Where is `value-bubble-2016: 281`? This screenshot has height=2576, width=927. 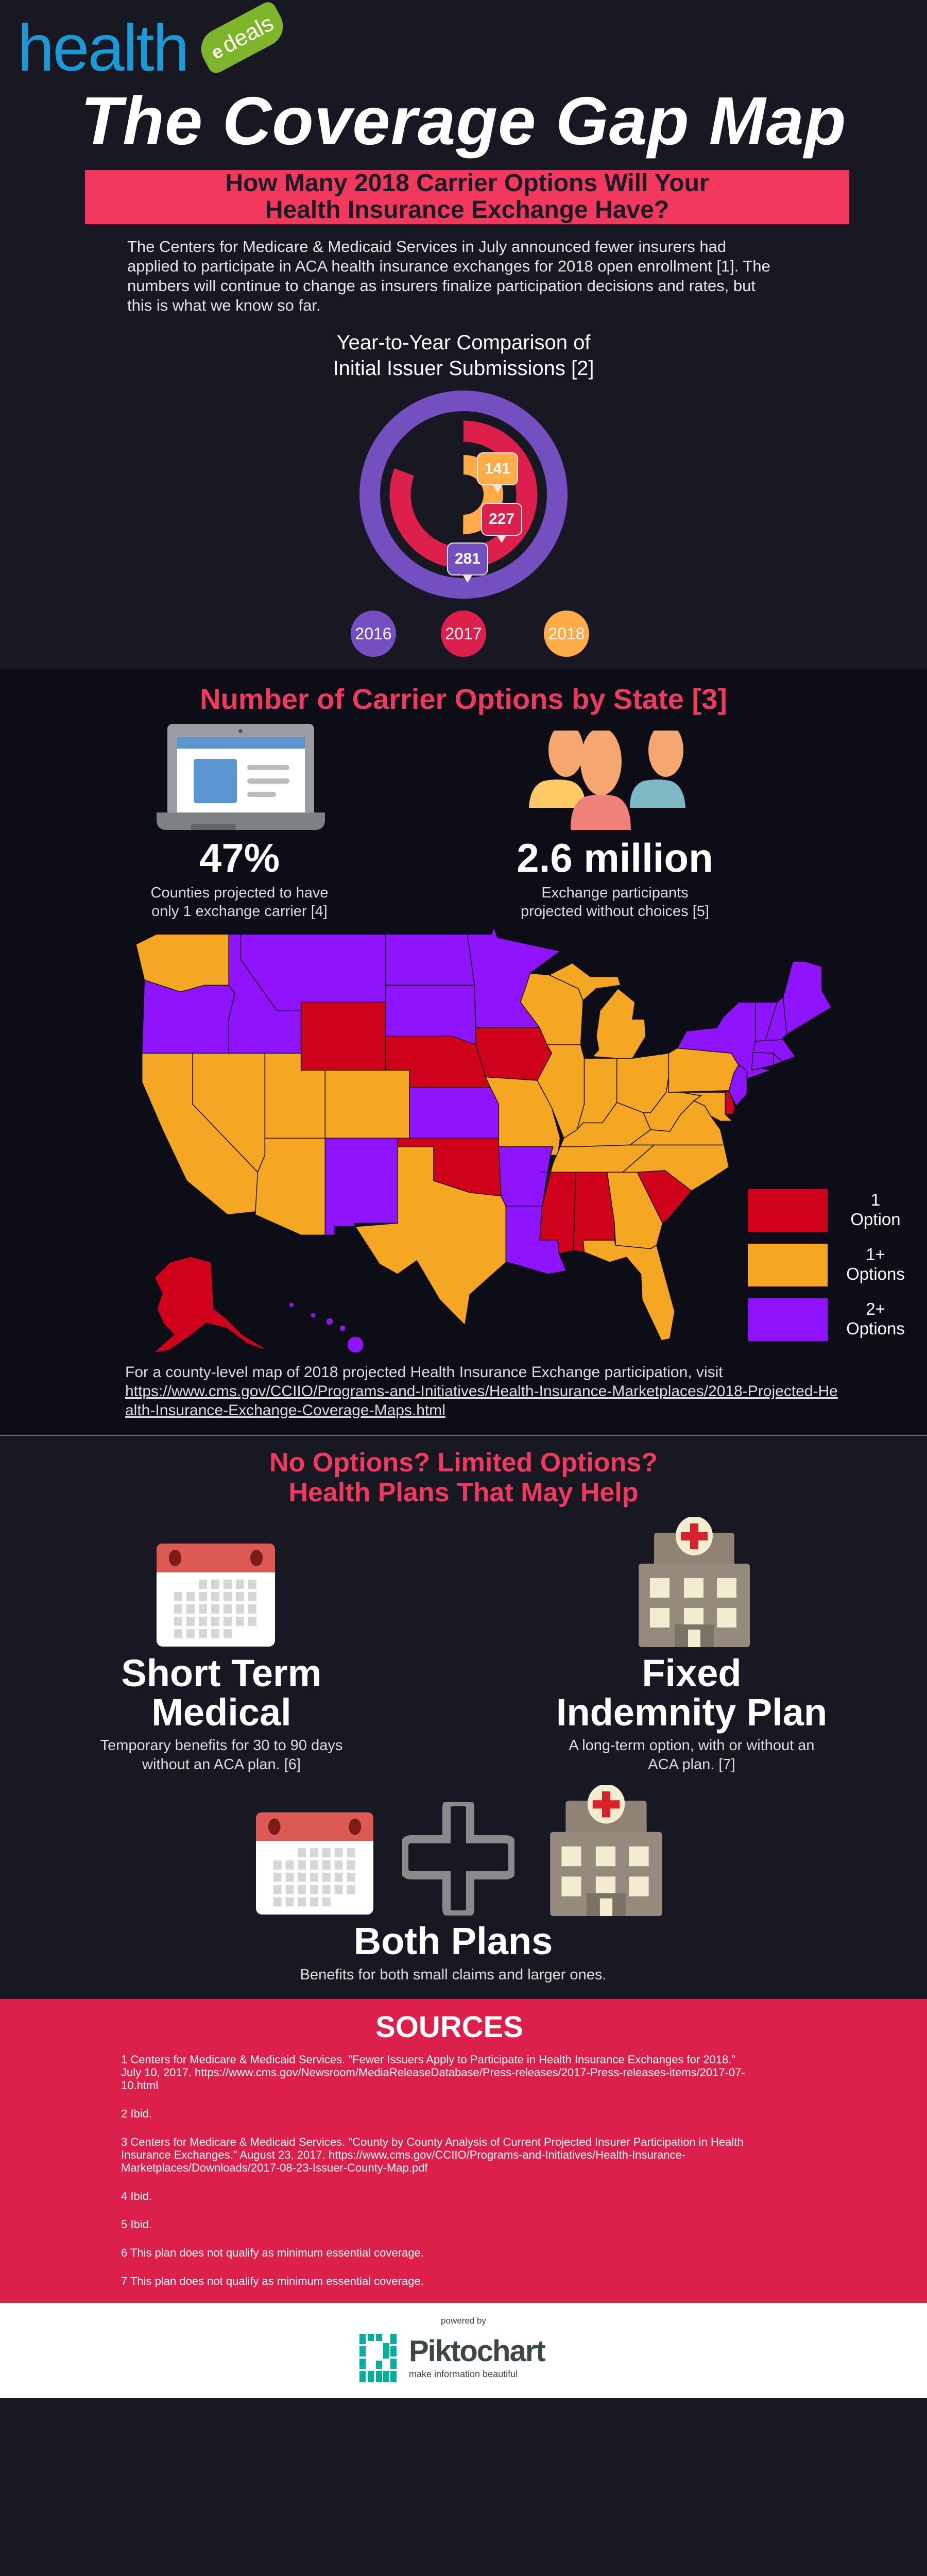 value-bubble-2016: 281 is located at coordinates (467, 563).